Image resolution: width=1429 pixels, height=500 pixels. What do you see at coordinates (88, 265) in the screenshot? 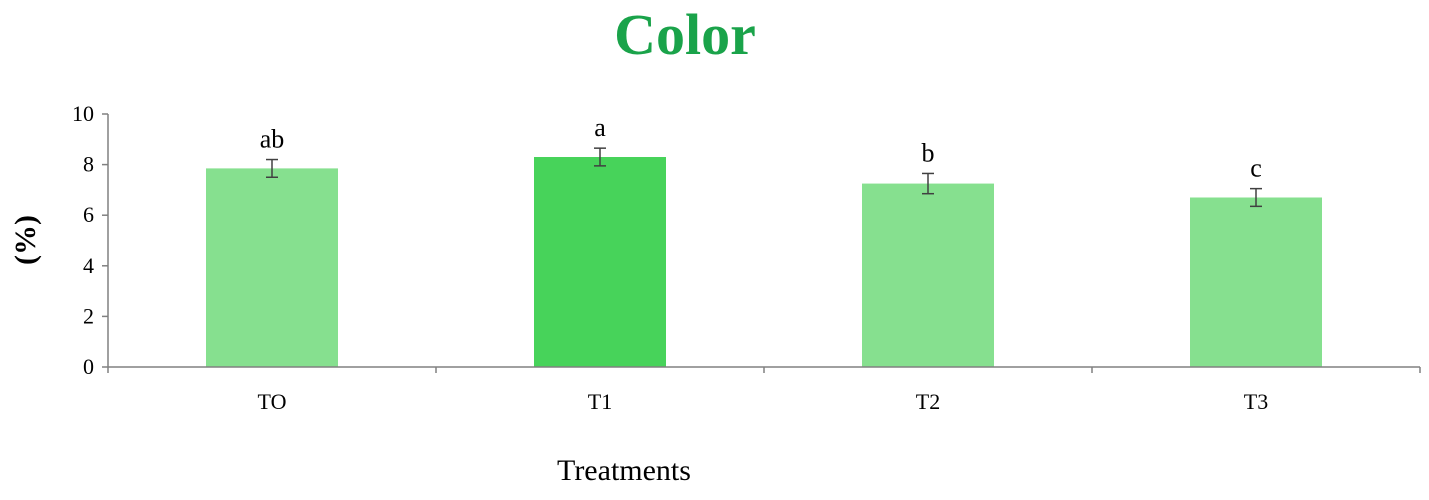
I see `y-tick-label: 4` at bounding box center [88, 265].